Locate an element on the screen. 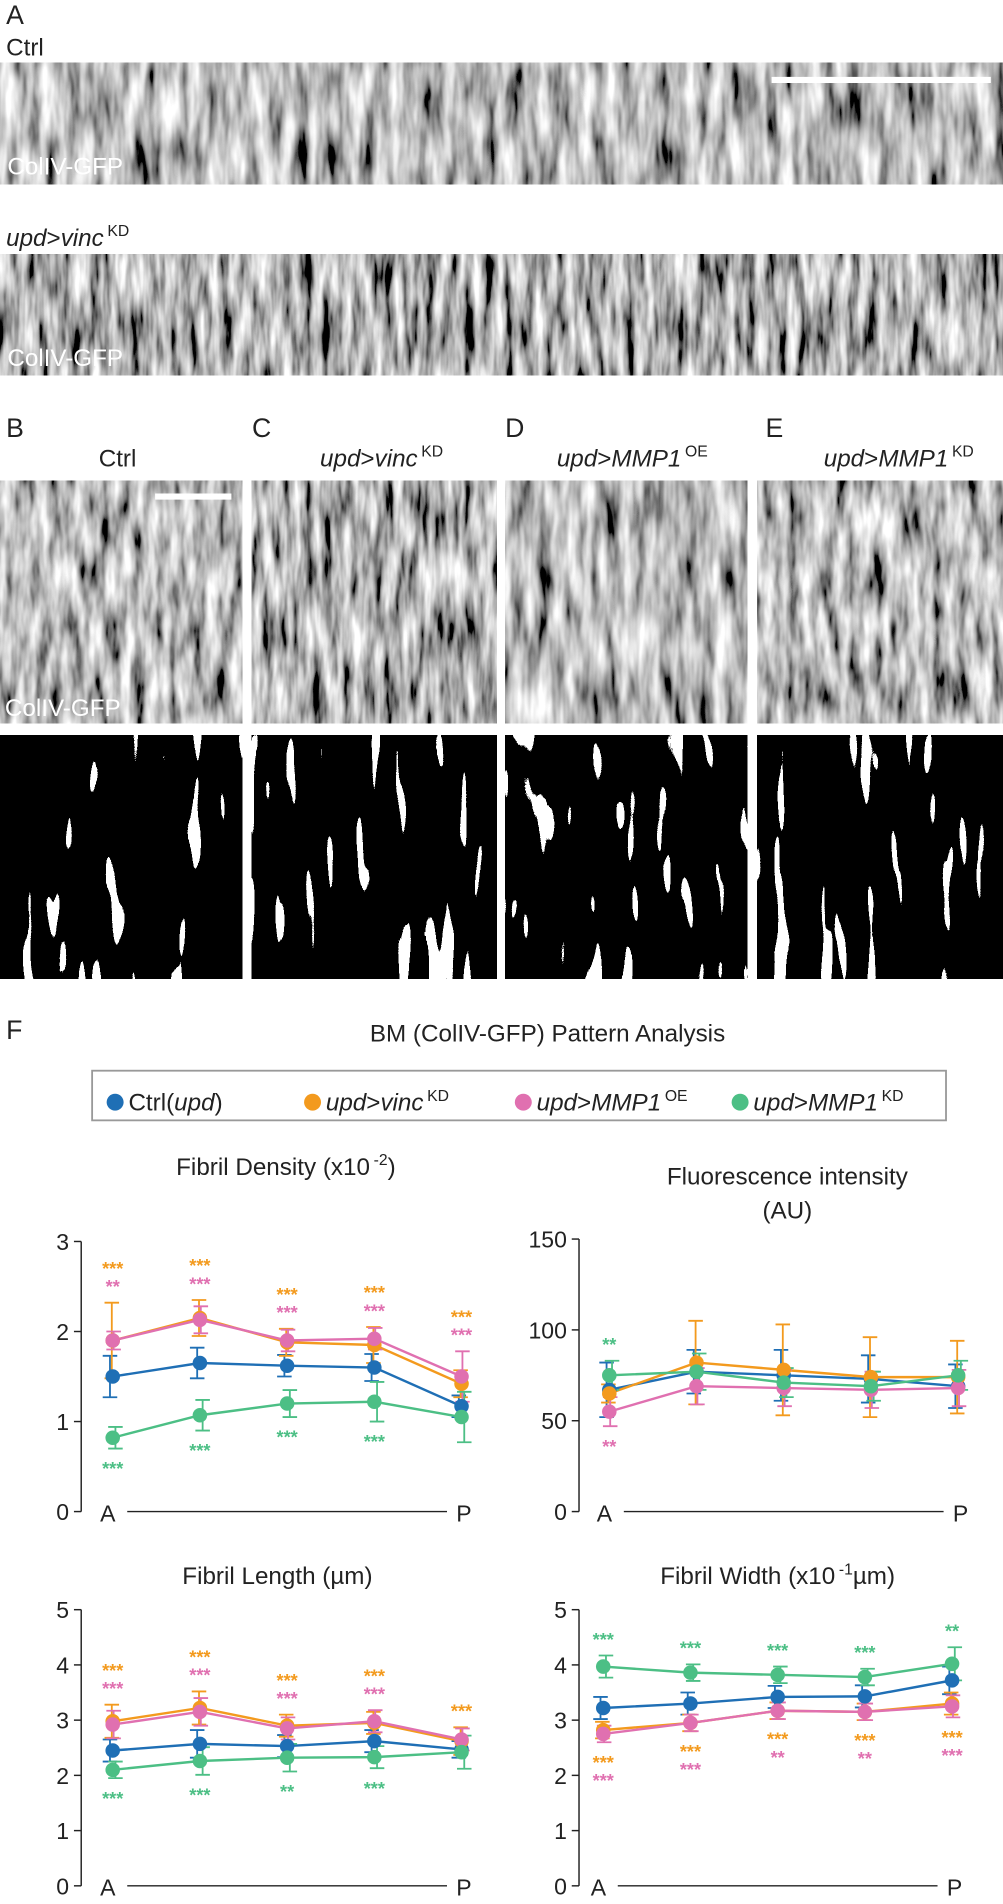  text-run: ) is located at coordinates (392, 1167).